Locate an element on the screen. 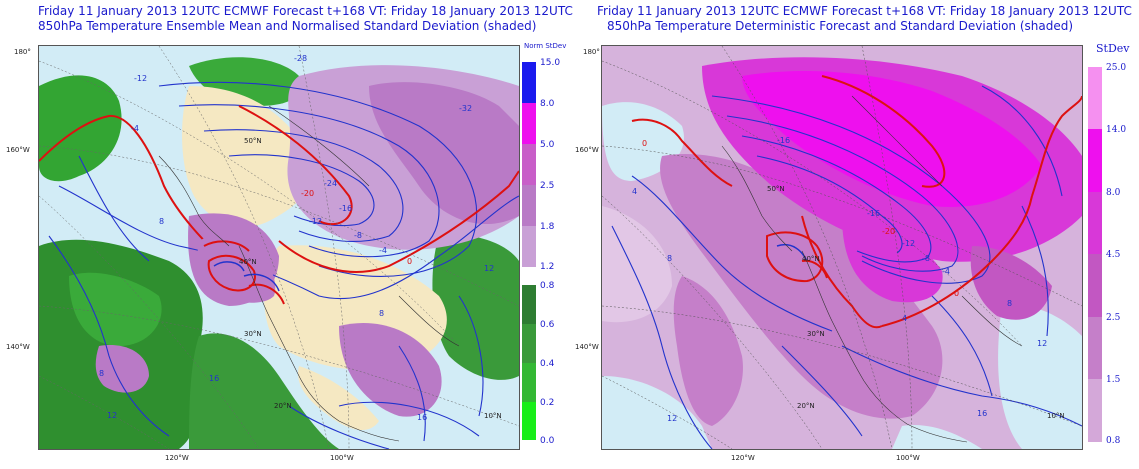 Image resolution: width=1139 pixels, height=469 pixels. left-legend-tick-0-0: 0.0 is located at coordinates (547, 441).